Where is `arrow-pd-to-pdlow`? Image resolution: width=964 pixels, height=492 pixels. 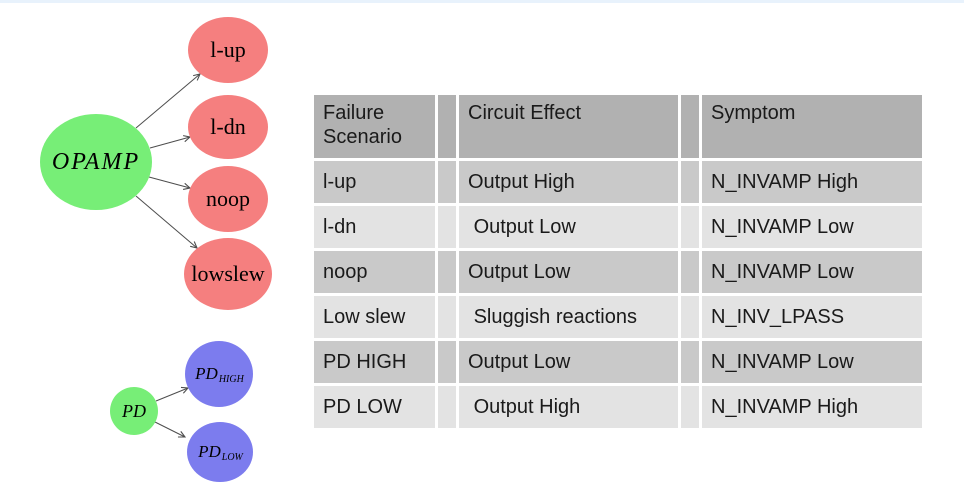
arrow-pd-to-pdlow is located at coordinates (170, 429).